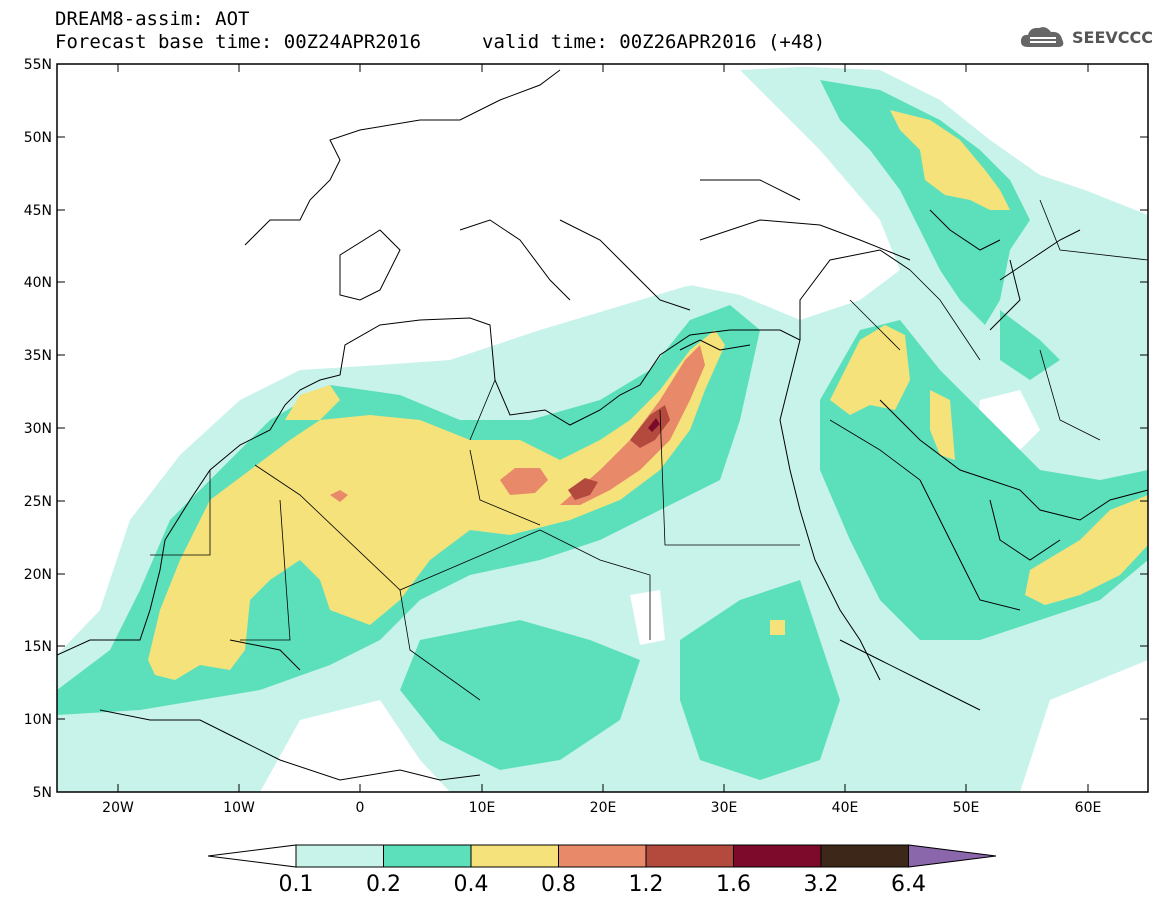 The height and width of the screenshot is (905, 1165). Describe the element at coordinates (1112, 37) in the screenshot. I see `logo-text: SEEVCCC` at that location.